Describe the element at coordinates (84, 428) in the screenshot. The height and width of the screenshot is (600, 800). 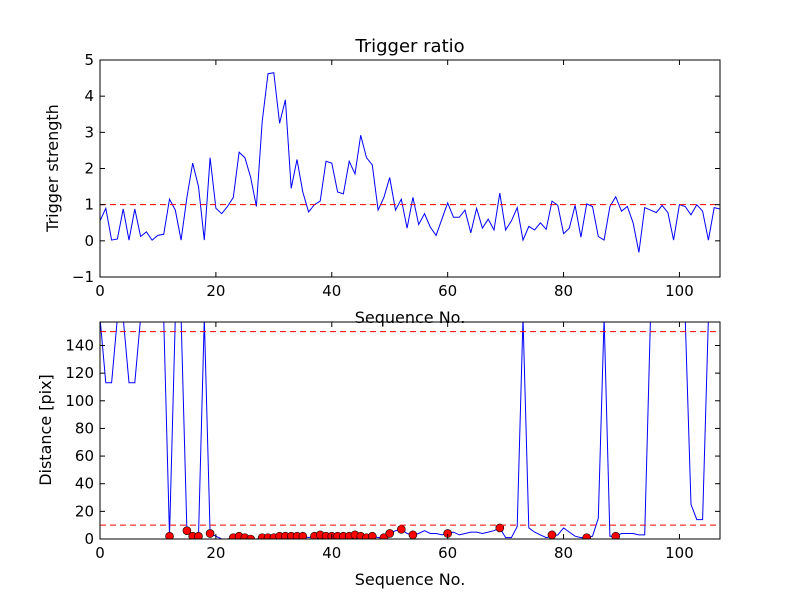
I see `bottom-y-tick-label: 80` at that location.